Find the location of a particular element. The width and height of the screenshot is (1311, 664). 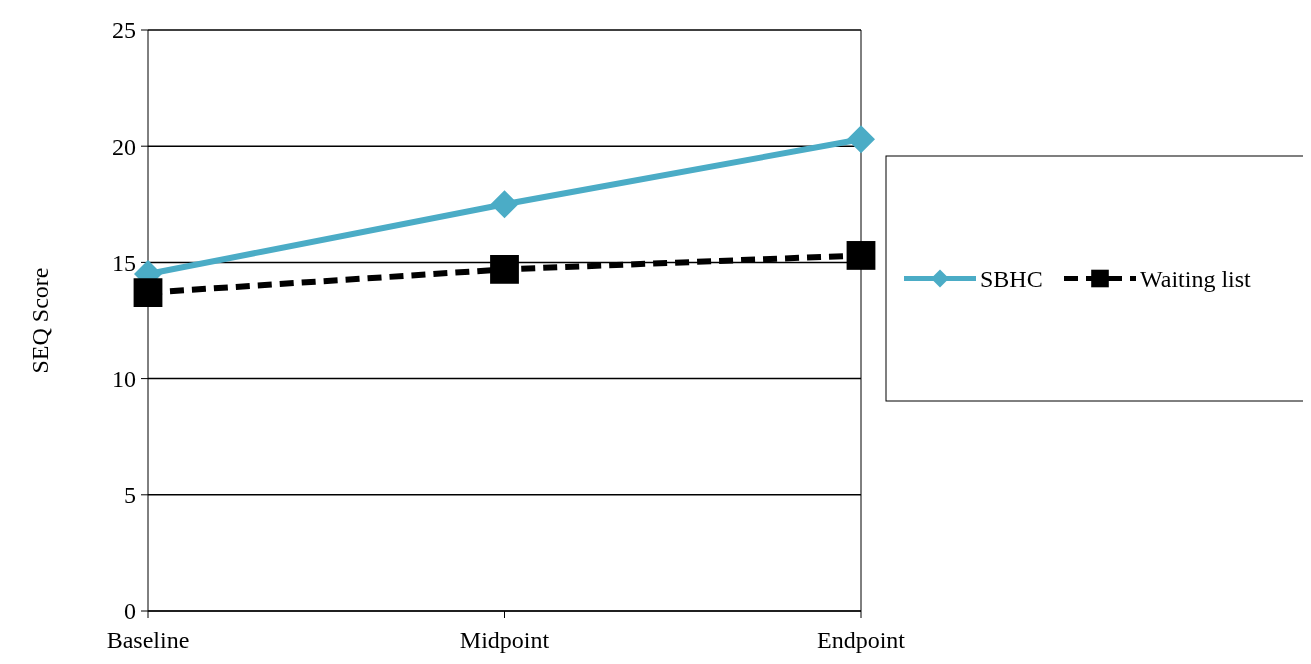

x-tick-label: Midpoint is located at coordinates (504, 640).